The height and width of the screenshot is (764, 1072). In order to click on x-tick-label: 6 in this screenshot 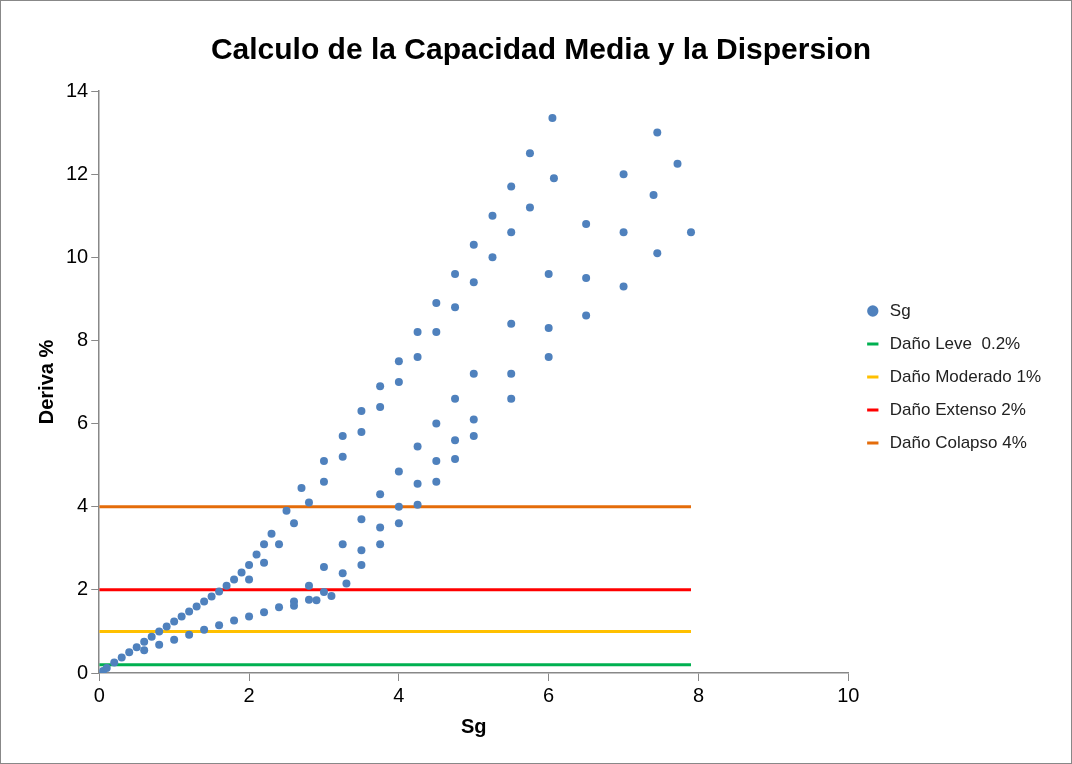, I will do `click(549, 694)`.